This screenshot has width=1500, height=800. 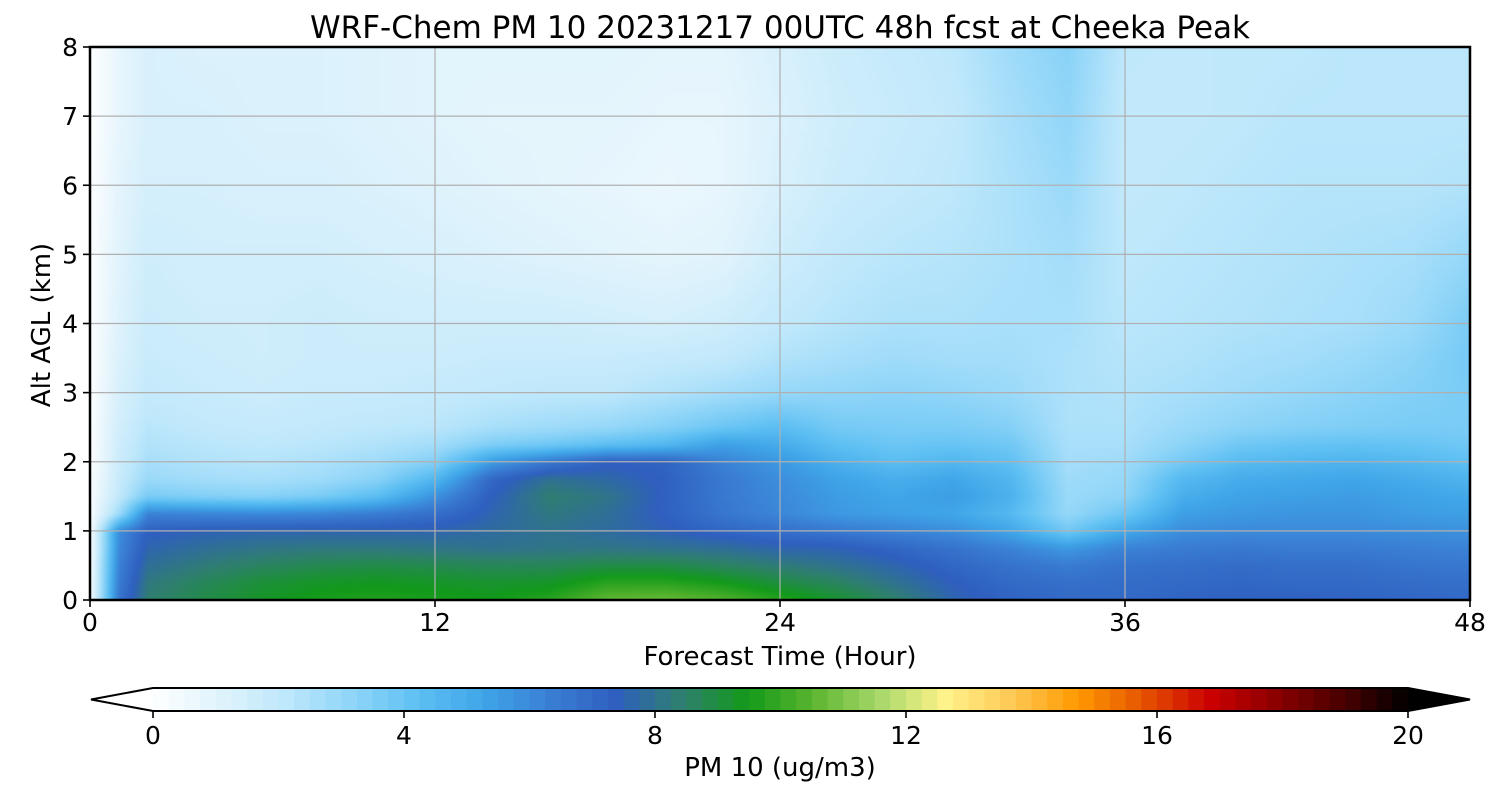 What do you see at coordinates (404, 735) in the screenshot?
I see `colorbar-tick-label: 4` at bounding box center [404, 735].